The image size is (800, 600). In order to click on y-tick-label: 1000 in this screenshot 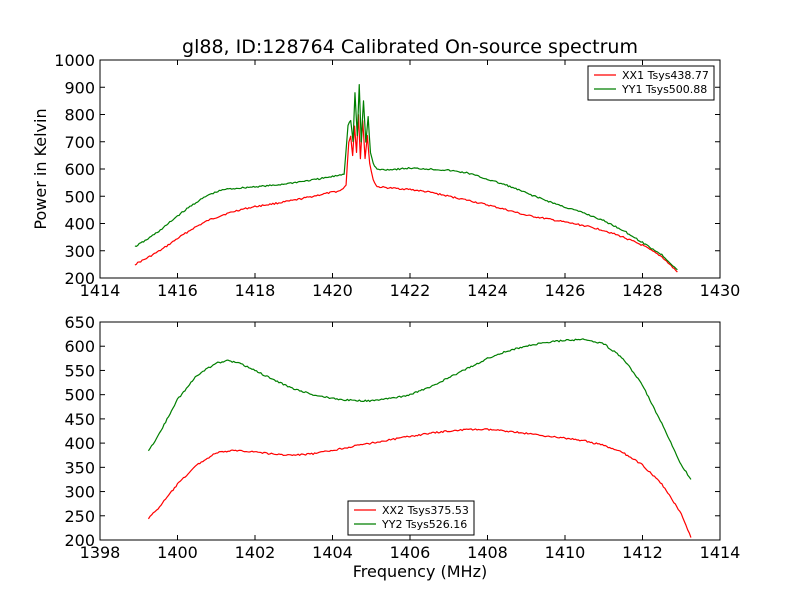, I will do `click(74, 60)`.